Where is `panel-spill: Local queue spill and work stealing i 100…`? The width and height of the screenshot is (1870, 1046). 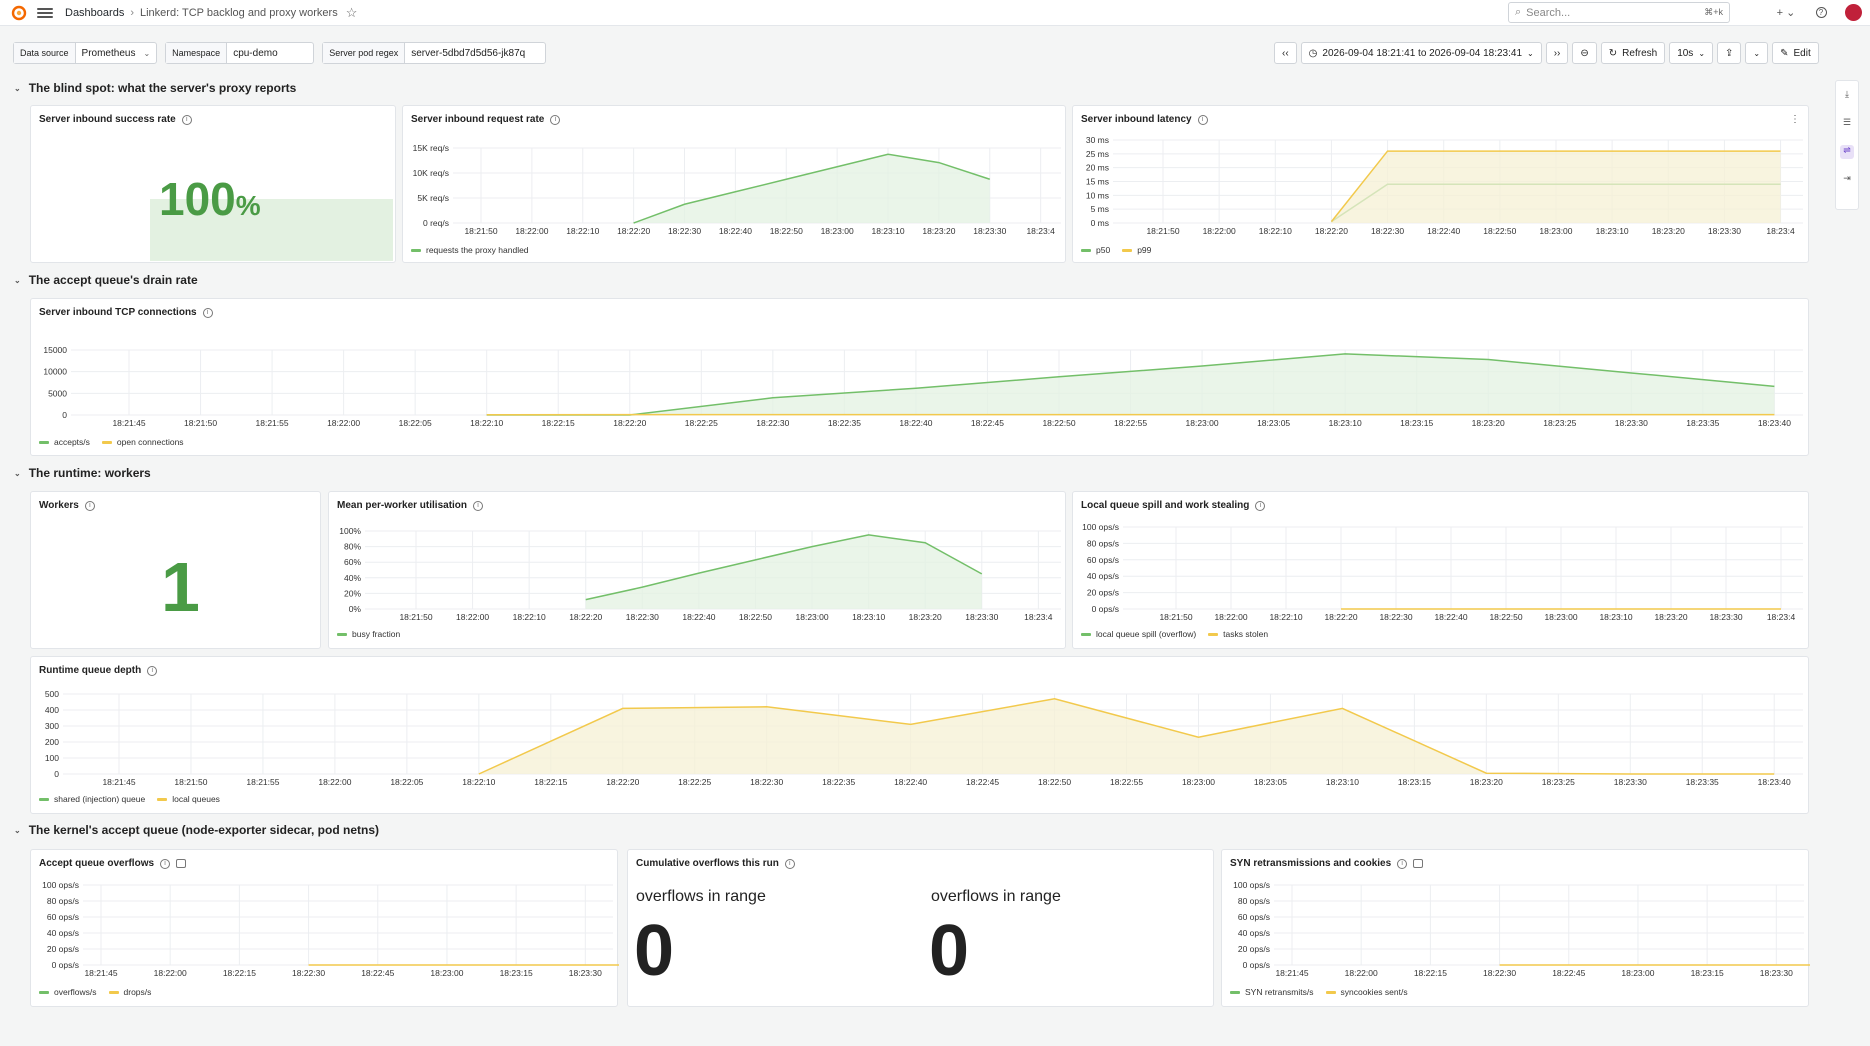
panel-spill: Local queue spill and work stealing i 100… is located at coordinates (1440, 570).